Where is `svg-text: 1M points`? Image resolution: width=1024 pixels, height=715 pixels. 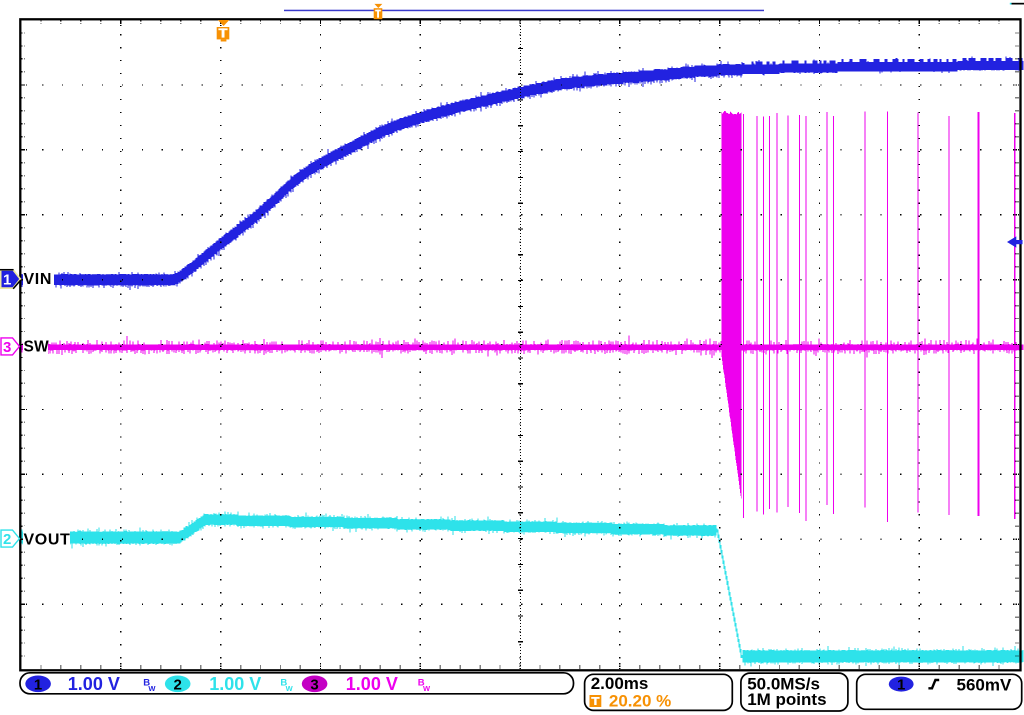 svg-text: 1M points is located at coordinates (786, 699).